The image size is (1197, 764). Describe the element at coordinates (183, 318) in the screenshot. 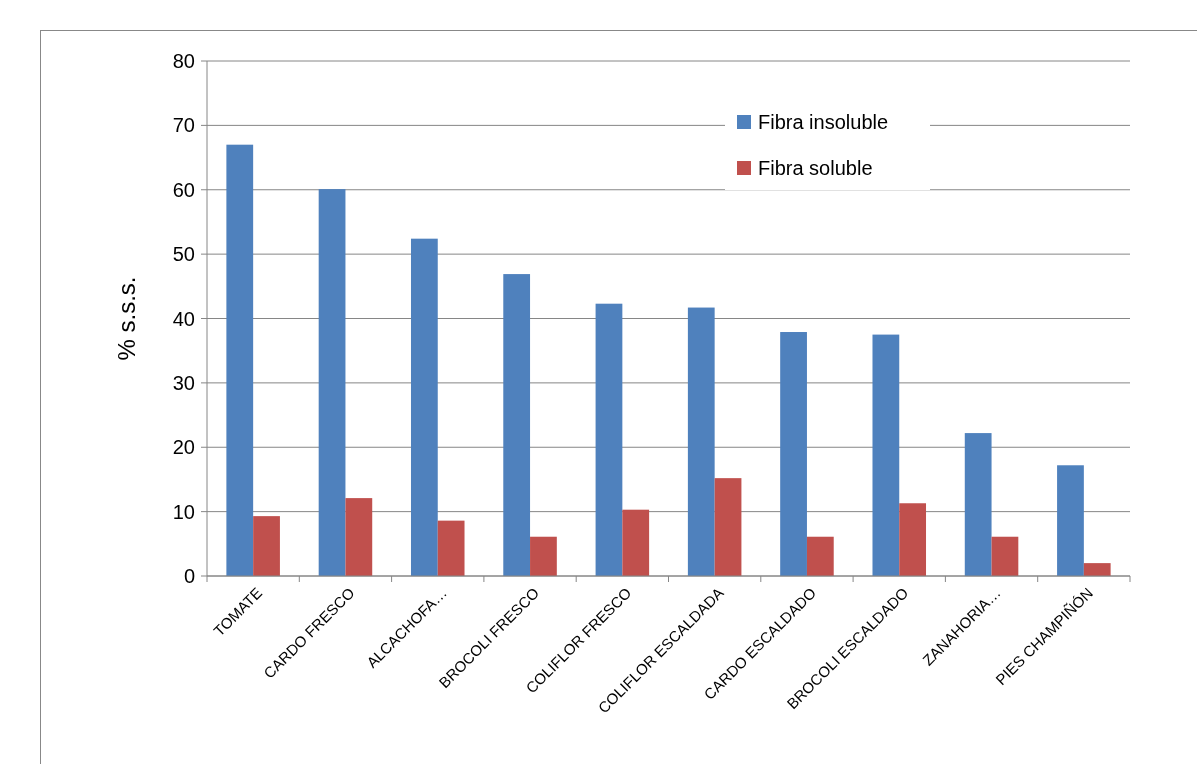

I see `y-tick-label: 40` at that location.